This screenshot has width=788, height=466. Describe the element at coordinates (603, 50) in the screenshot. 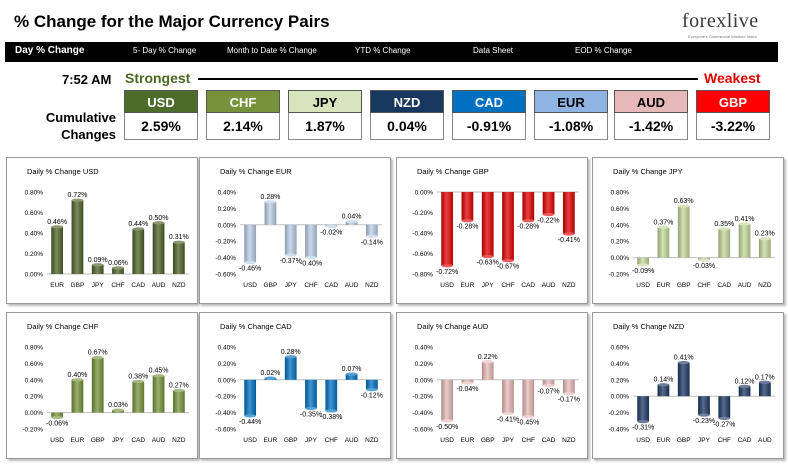

I see `nav-eod-change: EOD % Change` at that location.